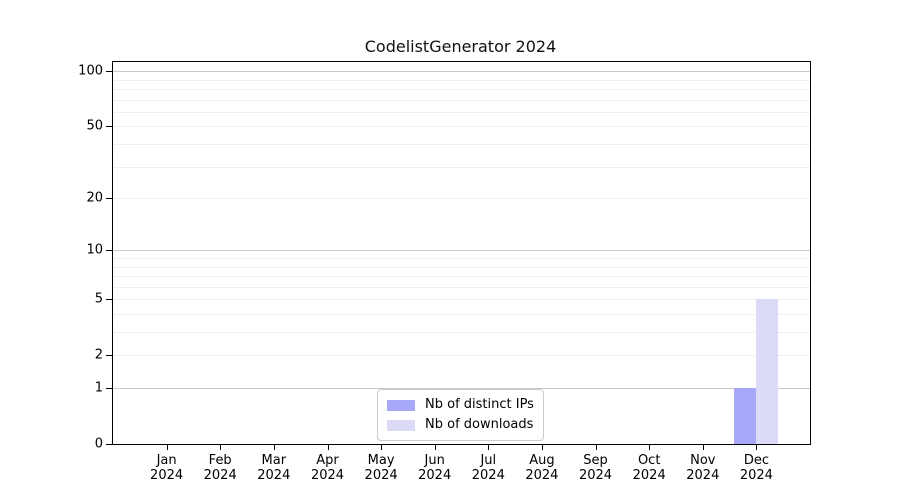 Image resolution: width=900 pixels, height=500 pixels. Describe the element at coordinates (649, 468) in the screenshot. I see `x-tick-label: Oct 2024` at that location.